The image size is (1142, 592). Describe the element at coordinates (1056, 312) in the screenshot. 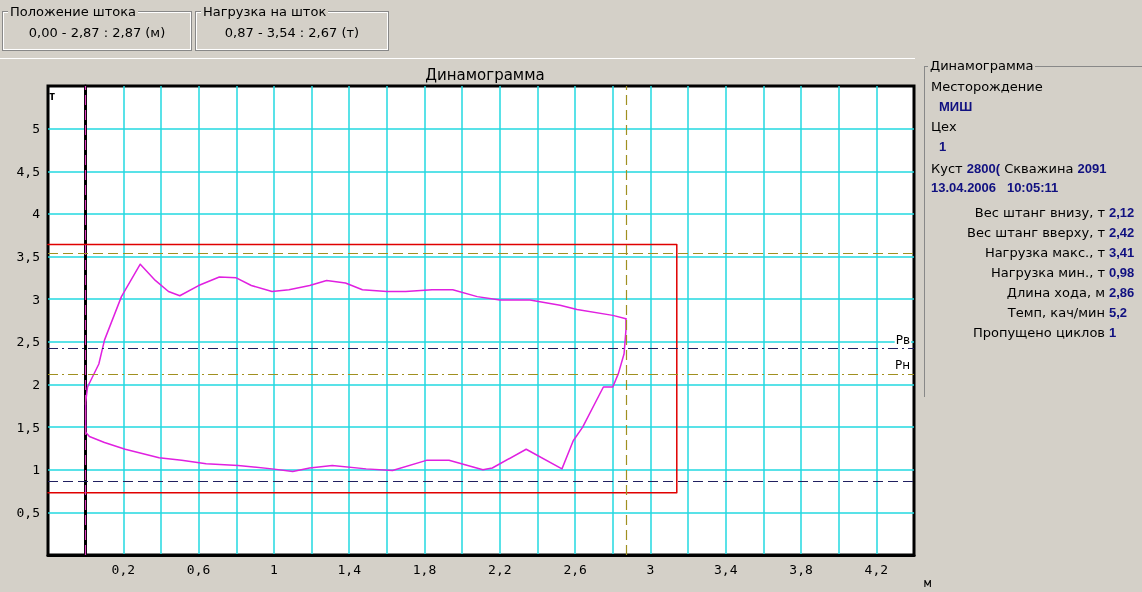

I see `text: Темп, кач/мин` at that location.